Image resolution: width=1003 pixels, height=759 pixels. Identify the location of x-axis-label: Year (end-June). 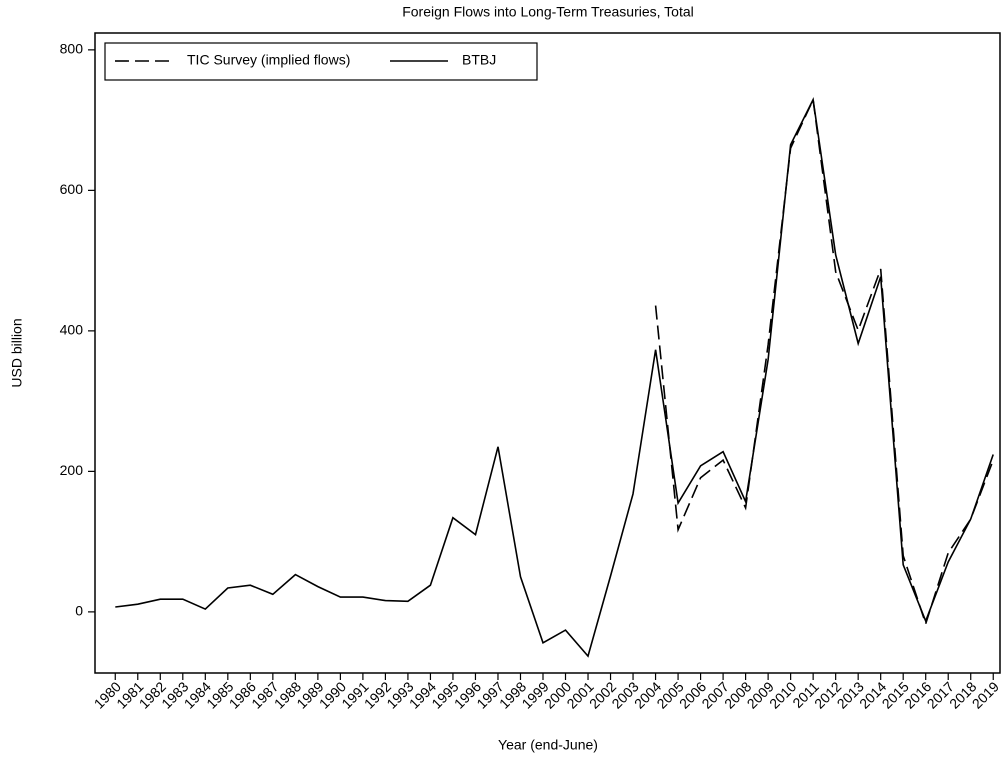
(548, 745).